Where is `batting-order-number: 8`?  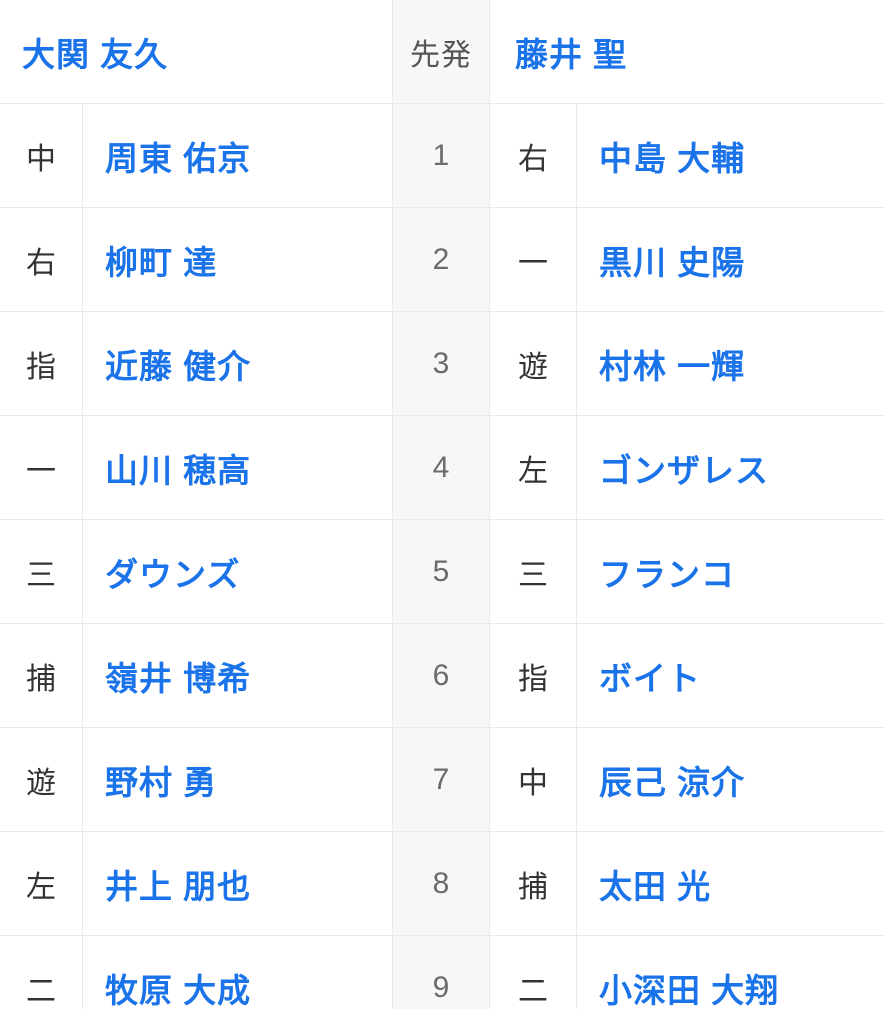
batting-order-number: 8 is located at coordinates (441, 883).